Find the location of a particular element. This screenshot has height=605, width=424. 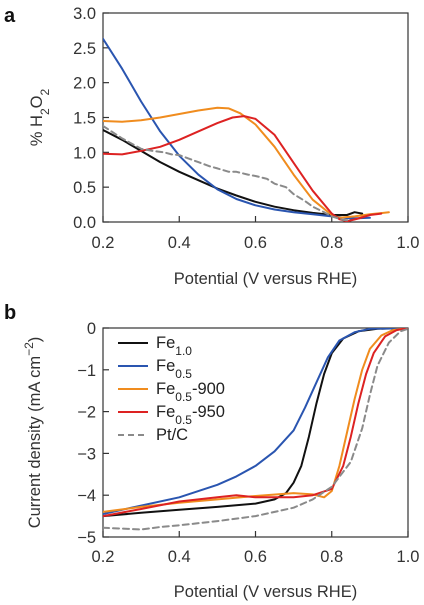

series-line-pt-c is located at coordinates (227, 173).